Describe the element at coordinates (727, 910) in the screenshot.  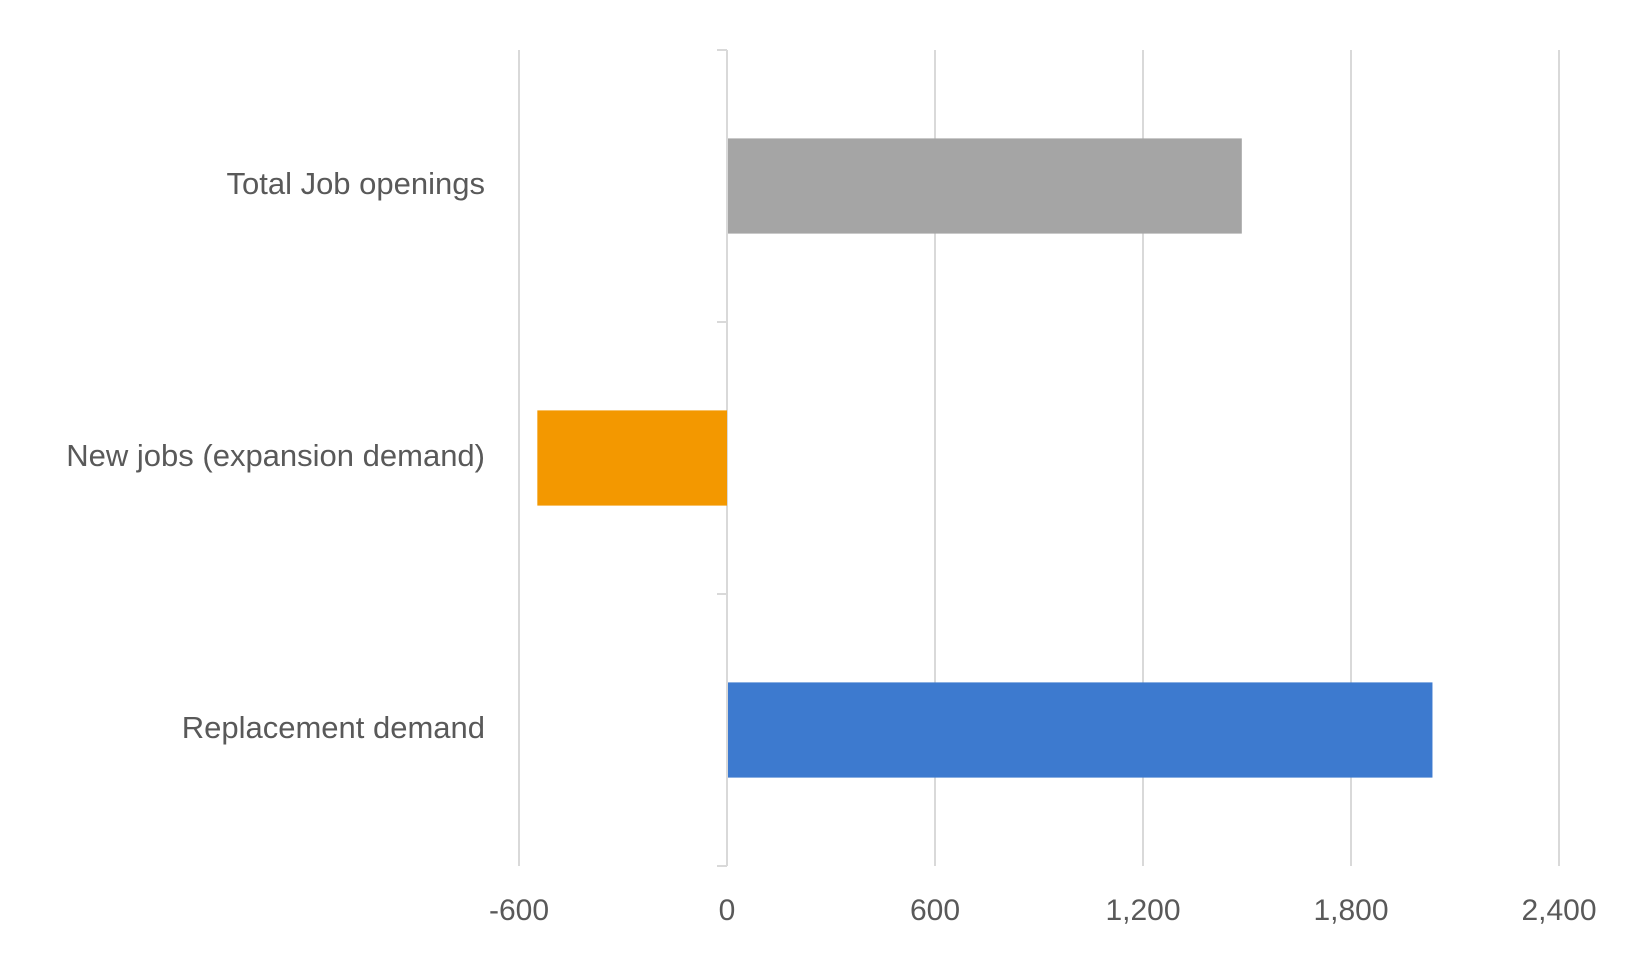
I see `x-tick-label: 0` at that location.